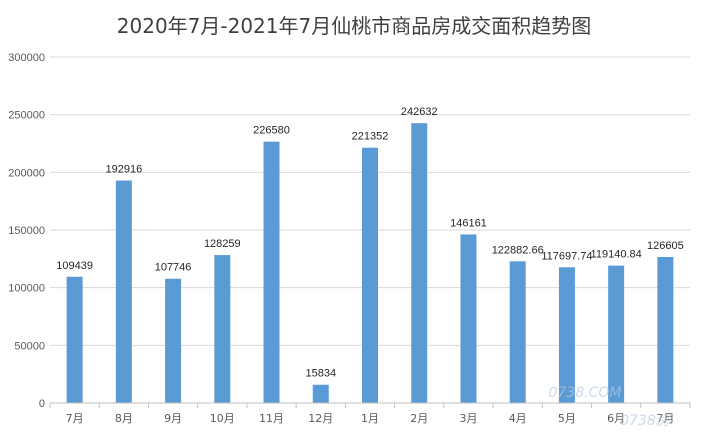 The height and width of the screenshot is (439, 709). Describe the element at coordinates (320, 418) in the screenshot. I see `x-tick-label: 12月` at that location.